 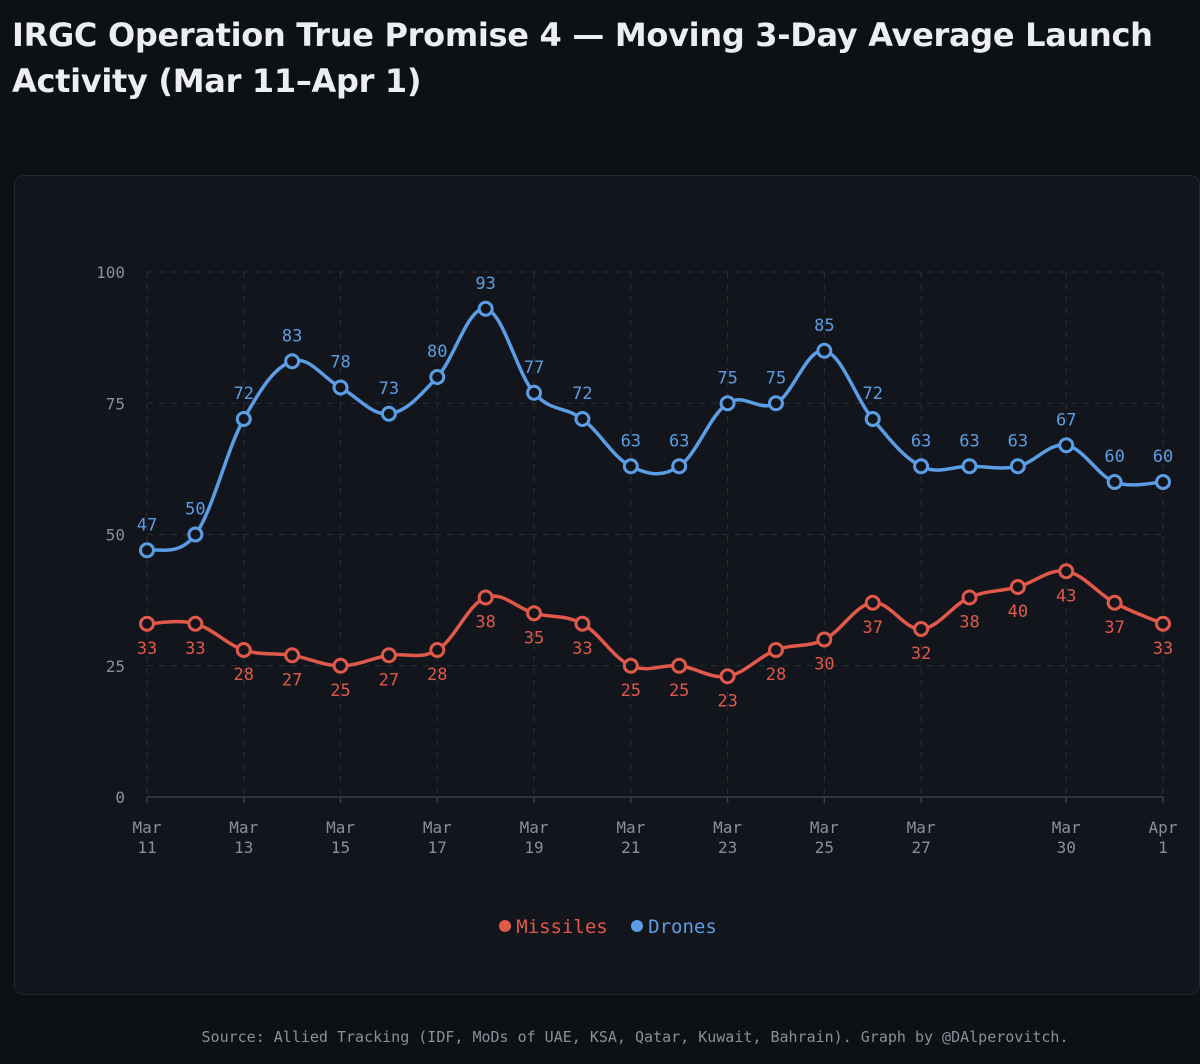 I want to click on x-tick-label: Mar 27, so click(x=921, y=837).